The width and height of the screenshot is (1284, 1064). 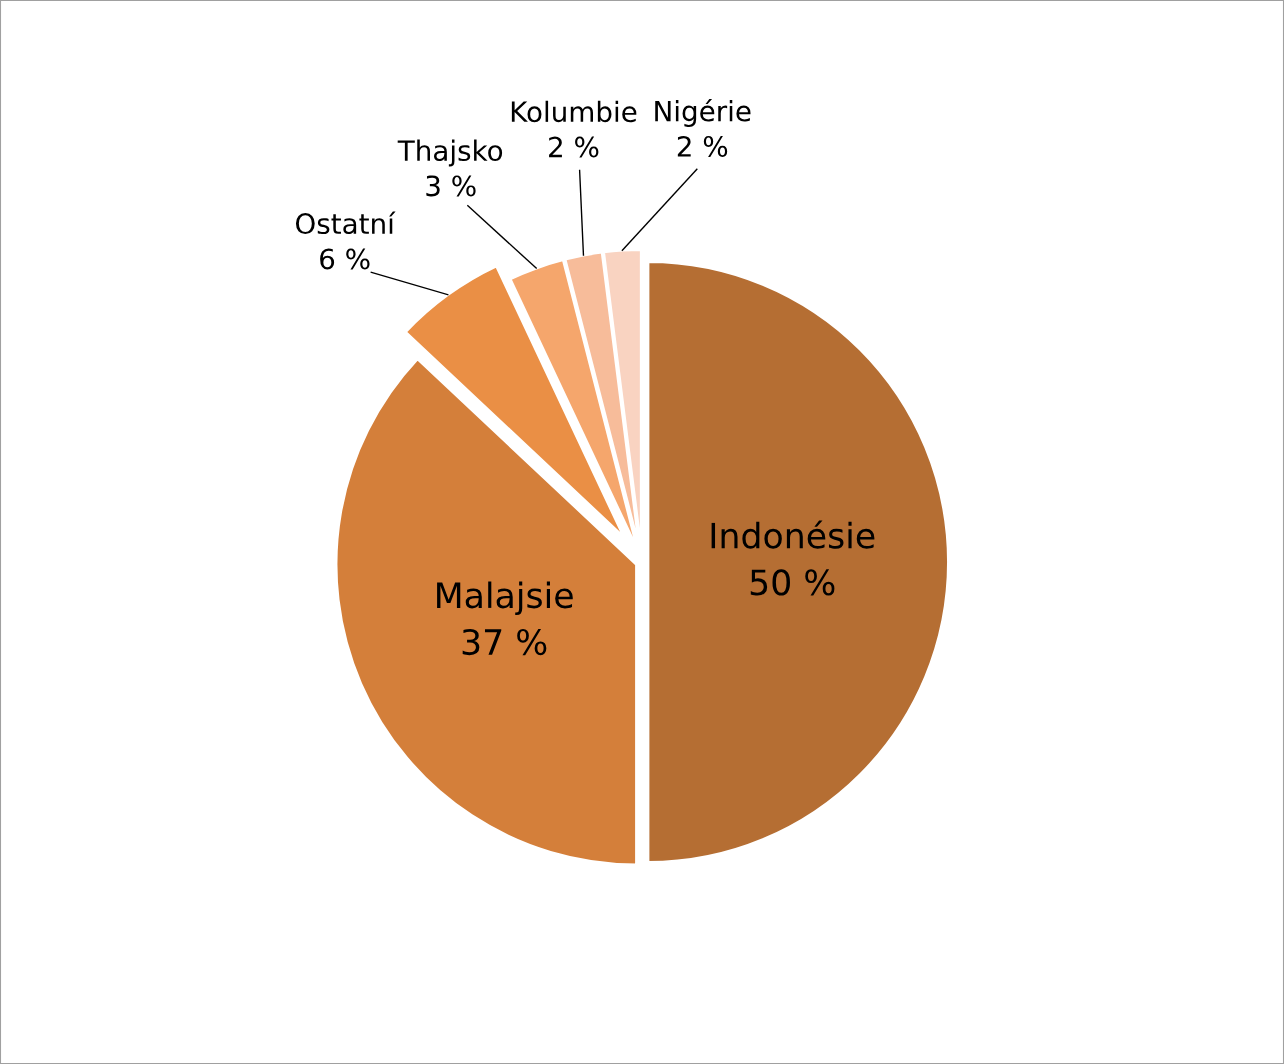 I want to click on slice-label: Thajsko, so click(x=450, y=153).